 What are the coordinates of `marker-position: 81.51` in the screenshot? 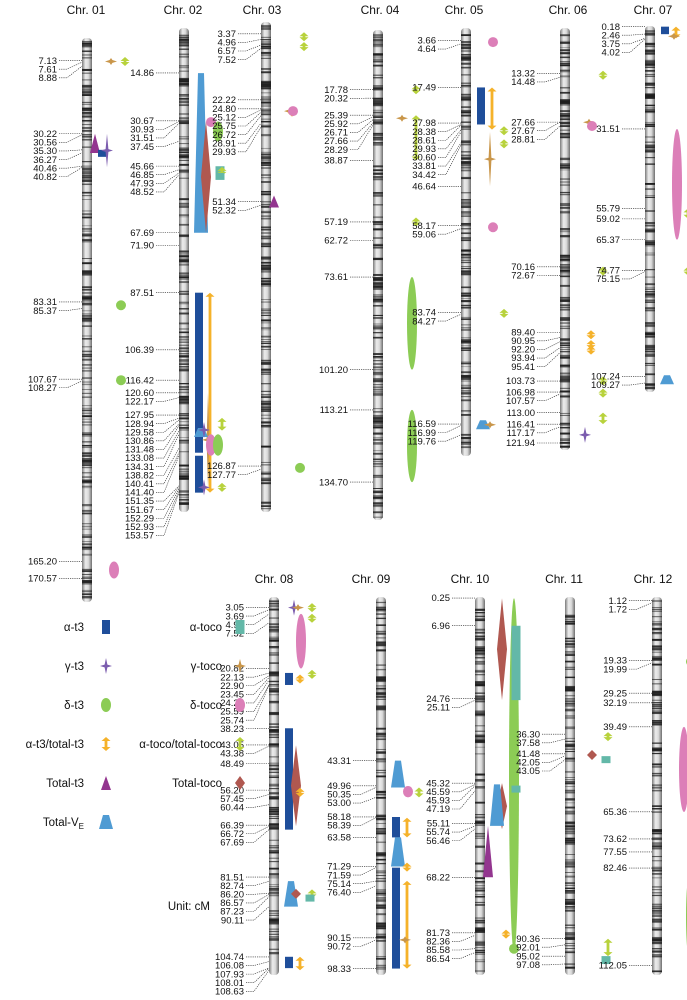 It's located at (232, 877).